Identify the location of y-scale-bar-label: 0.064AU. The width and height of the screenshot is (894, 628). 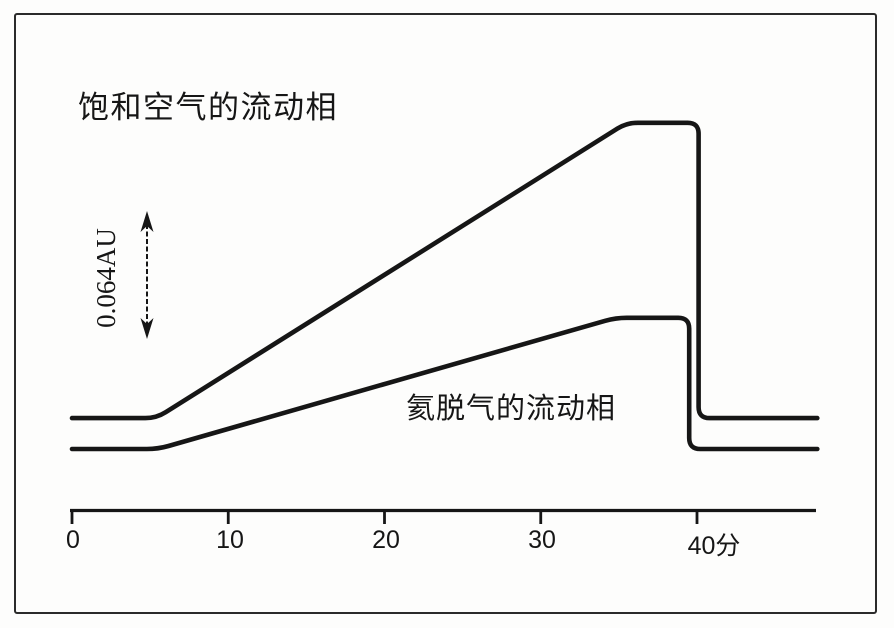
(106, 278).